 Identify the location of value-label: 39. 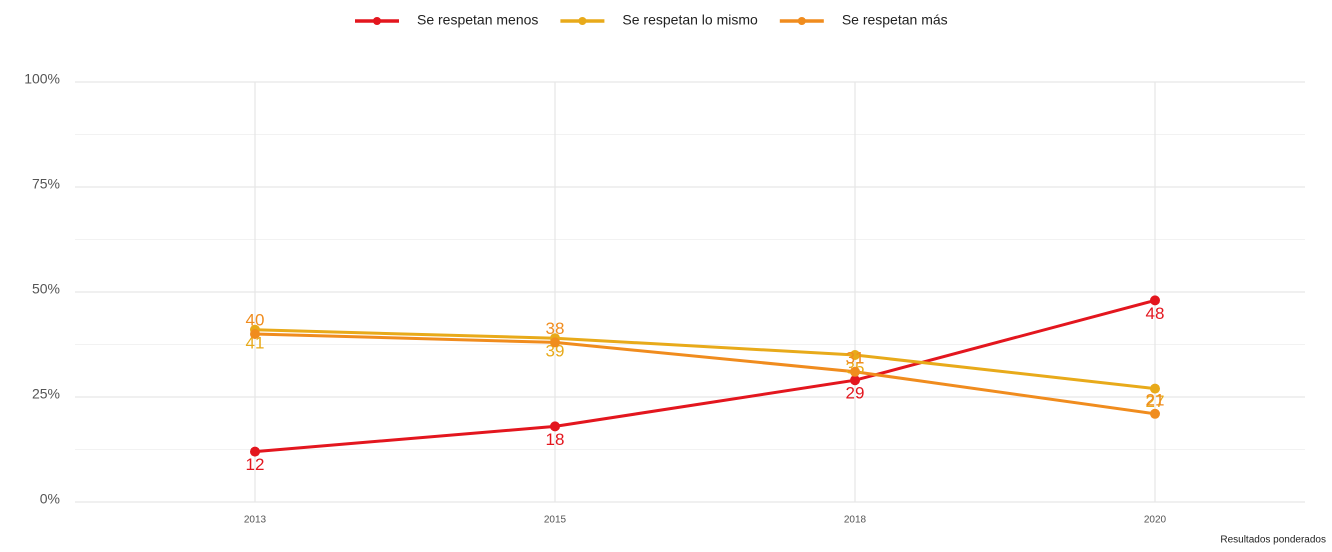
(555, 351).